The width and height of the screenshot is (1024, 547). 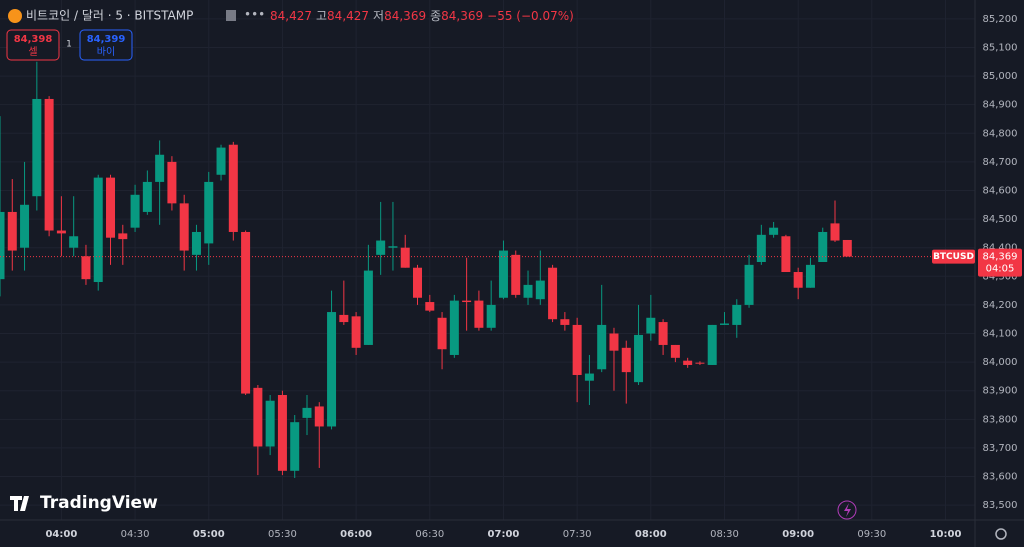 What do you see at coordinates (1000, 257) in the screenshot?
I see `price-label: 84,369` at bounding box center [1000, 257].